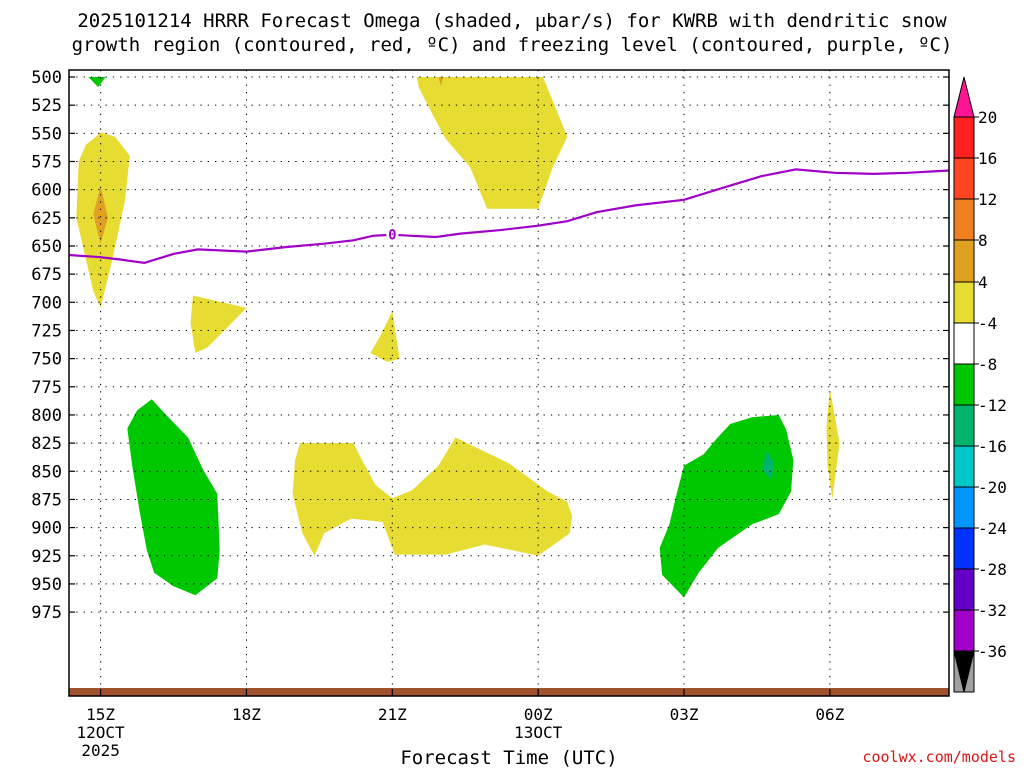  What do you see at coordinates (992, 446) in the screenshot?
I see `colorbar-label: -16` at bounding box center [992, 446].